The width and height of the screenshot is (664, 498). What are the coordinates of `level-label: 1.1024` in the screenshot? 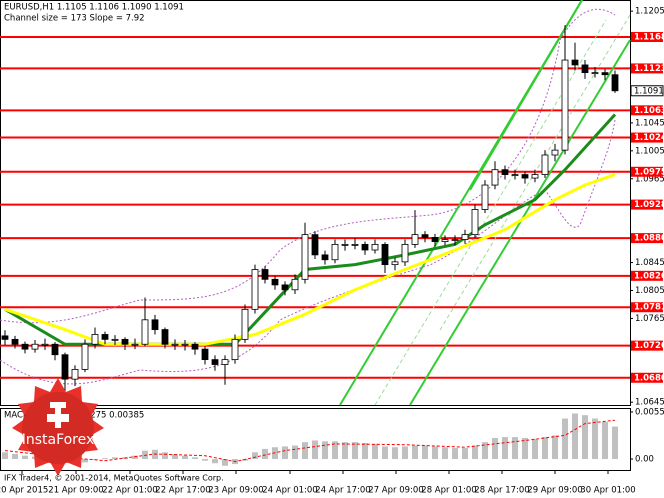 It's located at (649, 138).